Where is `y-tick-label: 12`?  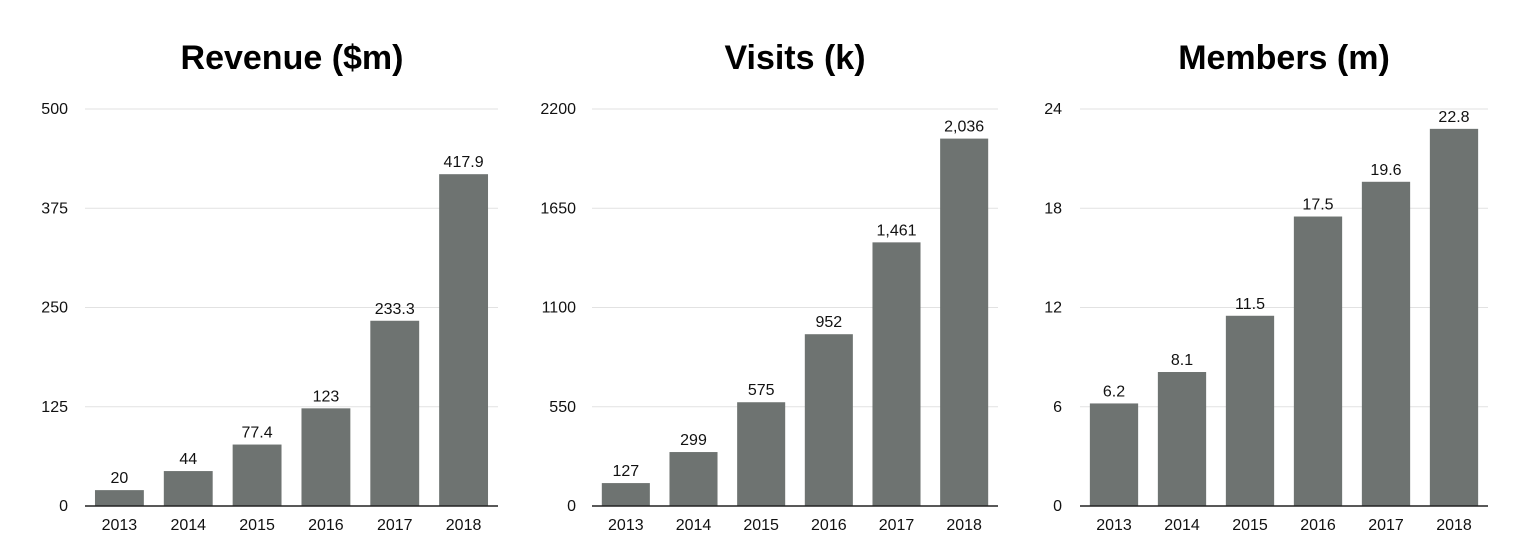 y-tick-label: 12 is located at coordinates (1053, 308).